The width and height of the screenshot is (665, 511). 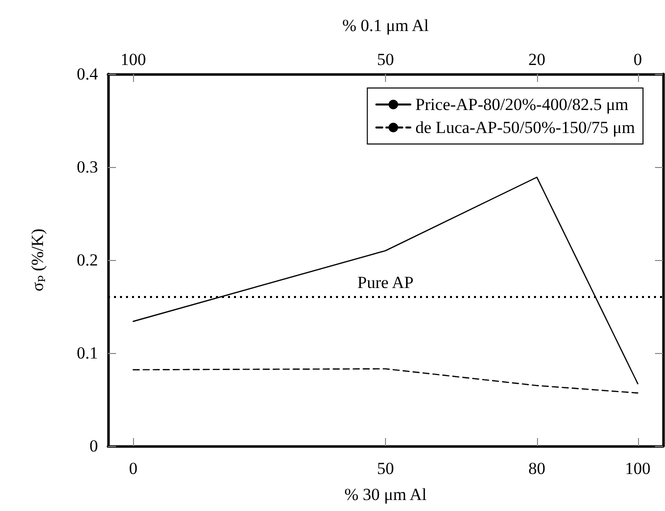 I want to click on legend-label: de Luca-AP-50/50%-150/75 μm, so click(x=525, y=127).